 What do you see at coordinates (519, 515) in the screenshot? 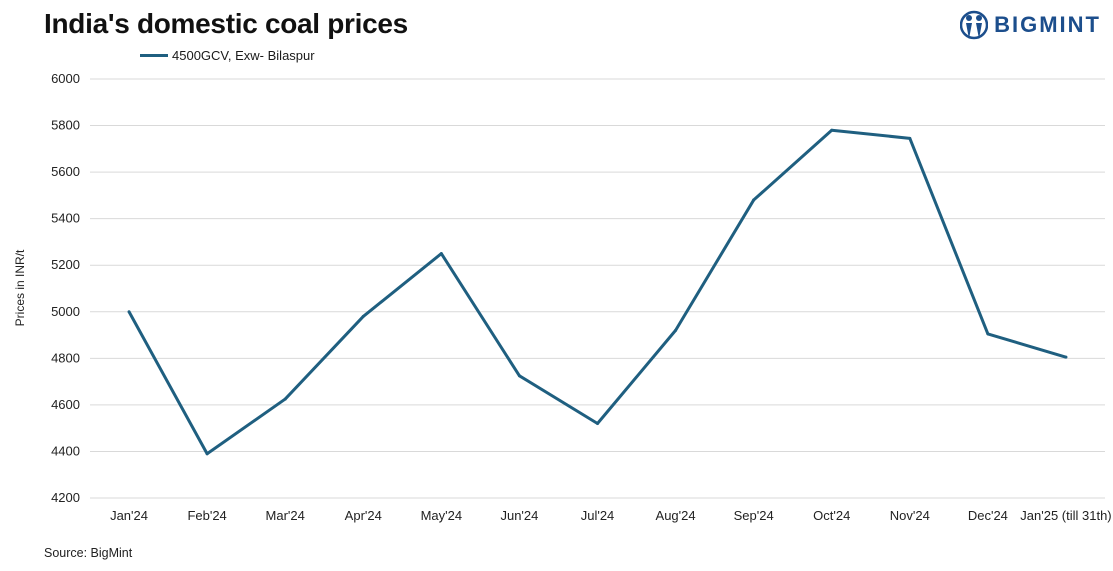
I see `x-tick-label: Jun'24` at bounding box center [519, 515].